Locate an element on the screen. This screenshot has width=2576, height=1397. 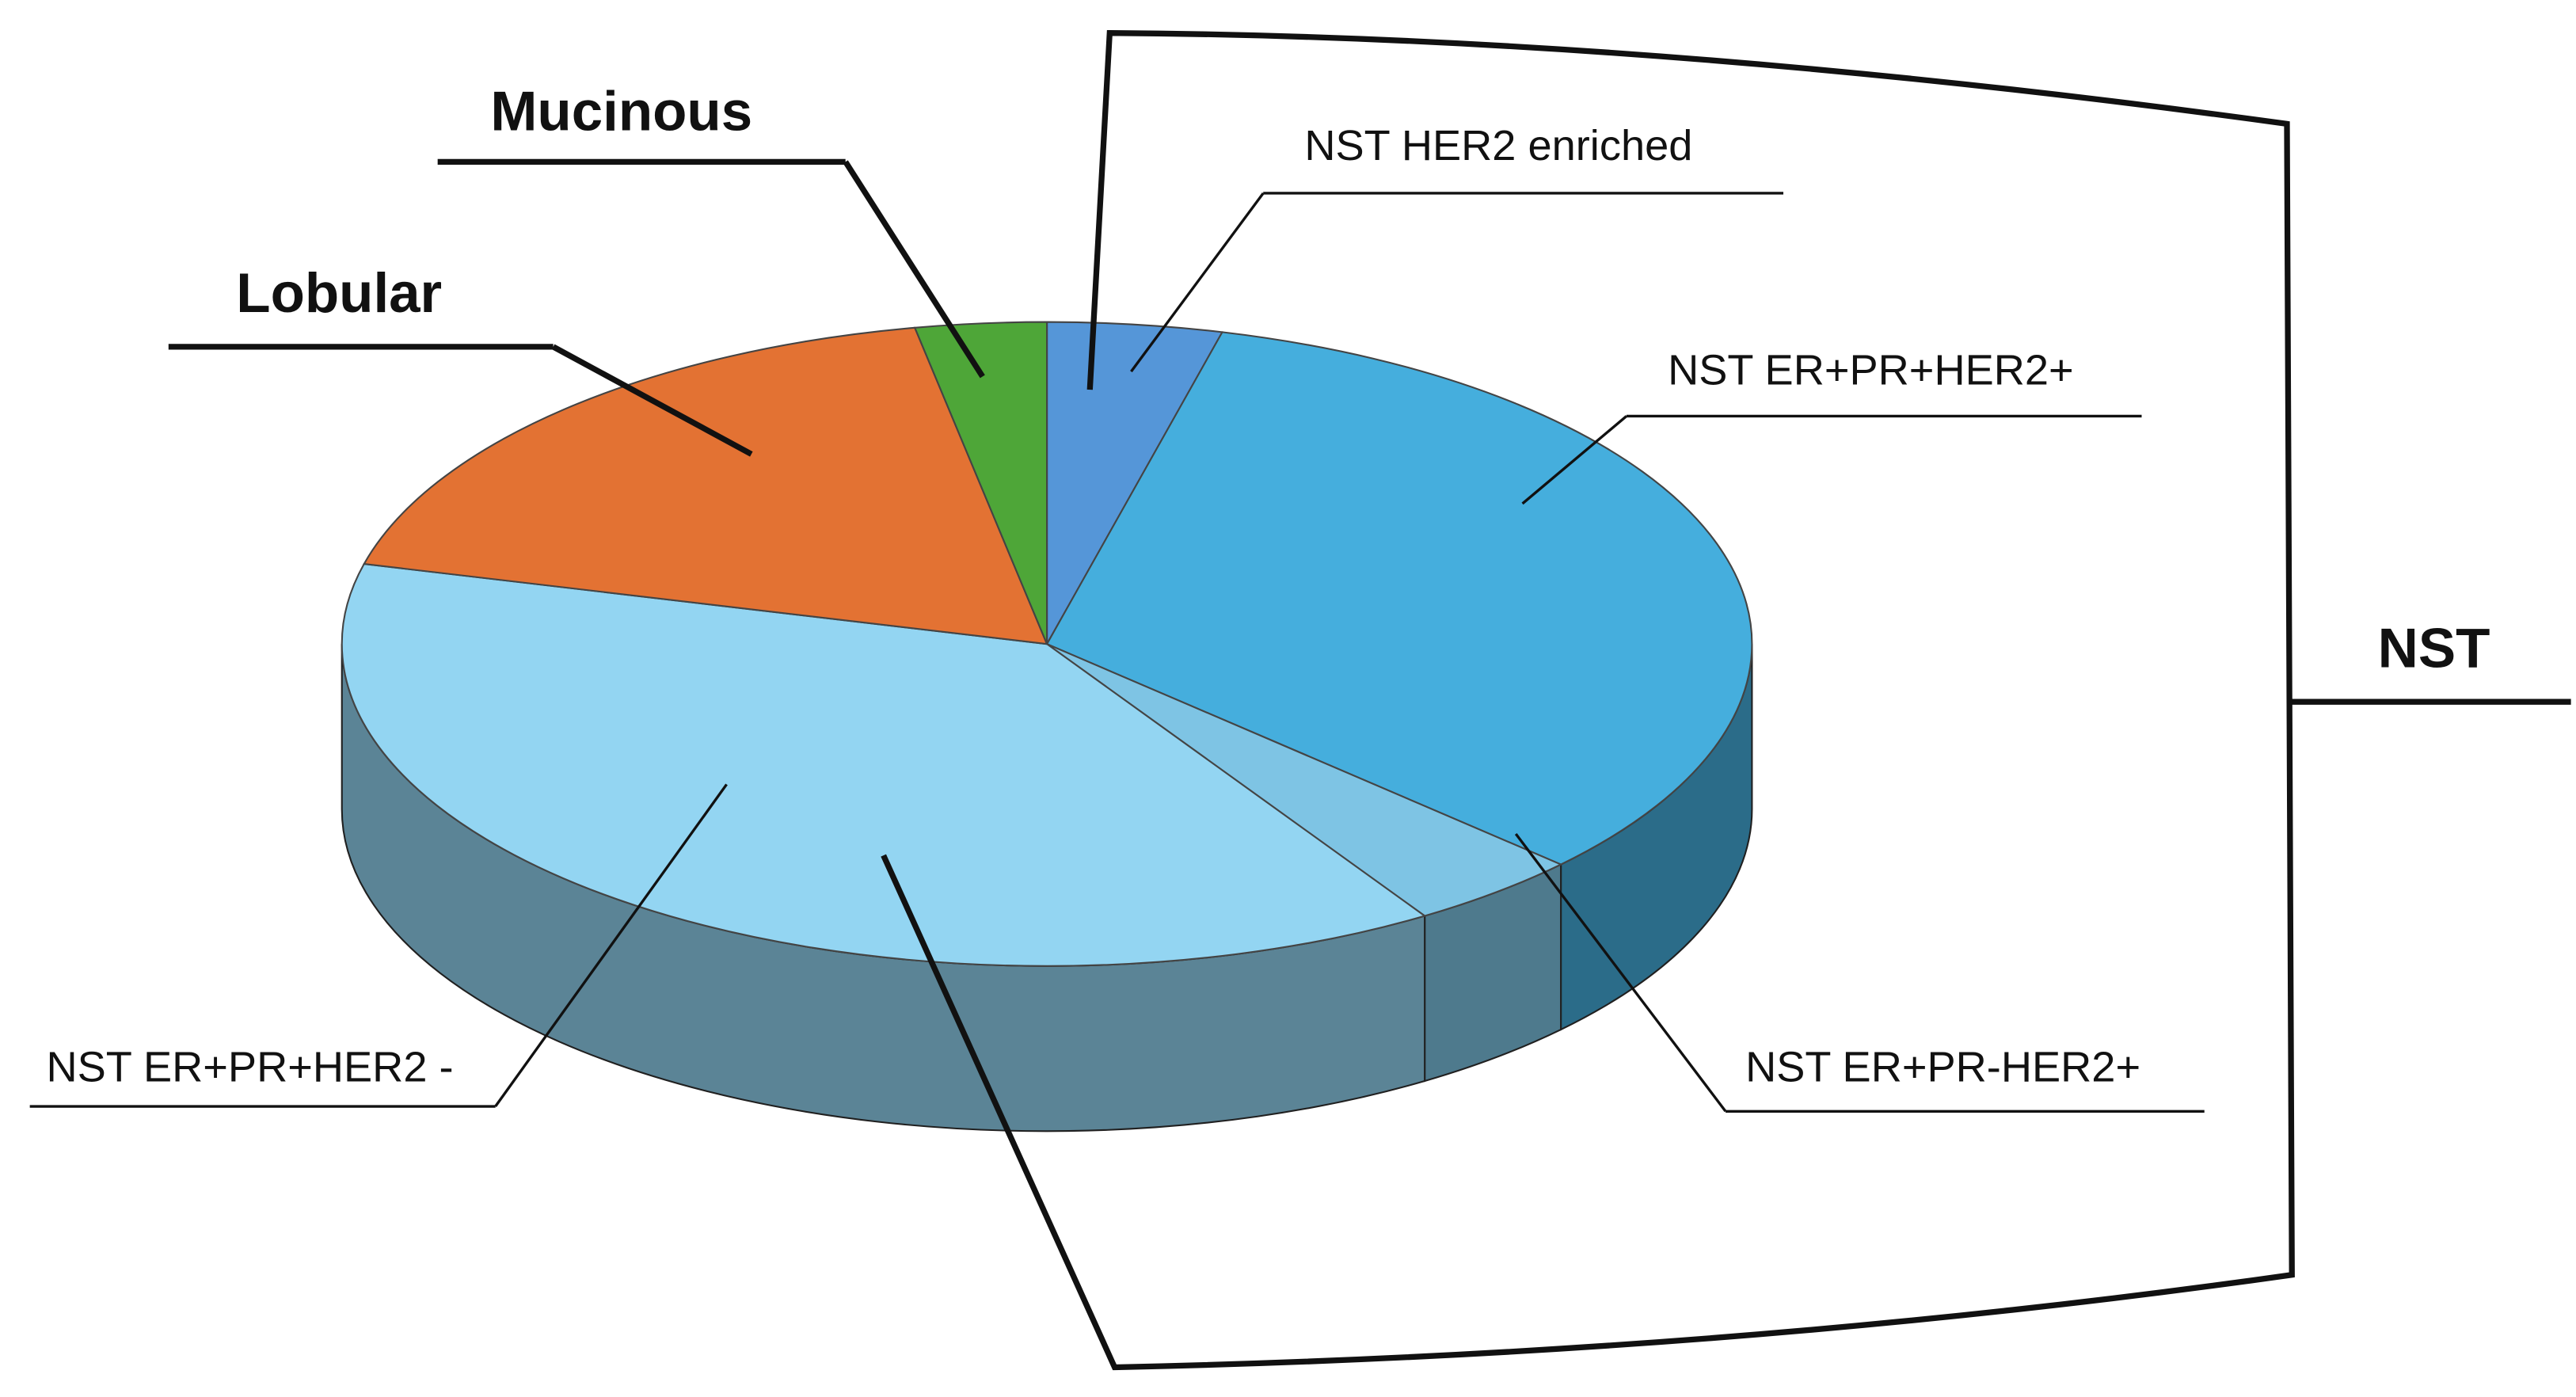
slice-label: NST ER+PR+HER2 - is located at coordinates (250, 1067).